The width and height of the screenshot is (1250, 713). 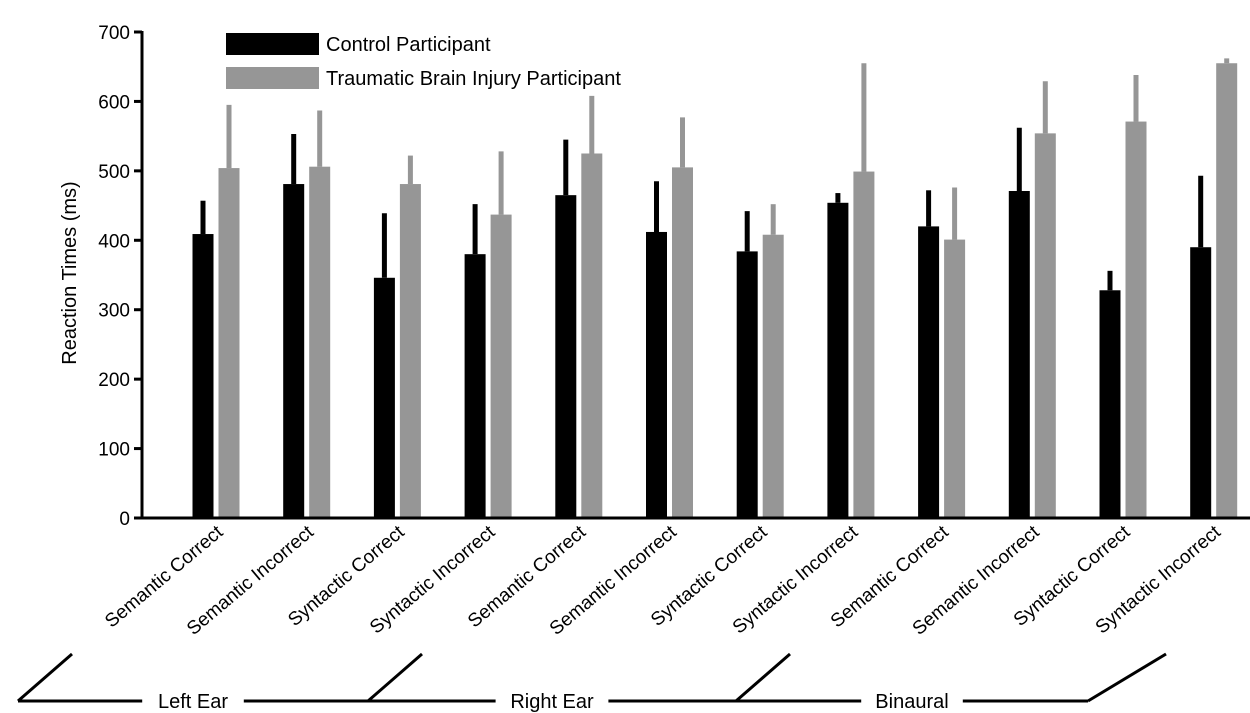 I want to click on y-tick-label-100: 100, so click(x=114, y=450).